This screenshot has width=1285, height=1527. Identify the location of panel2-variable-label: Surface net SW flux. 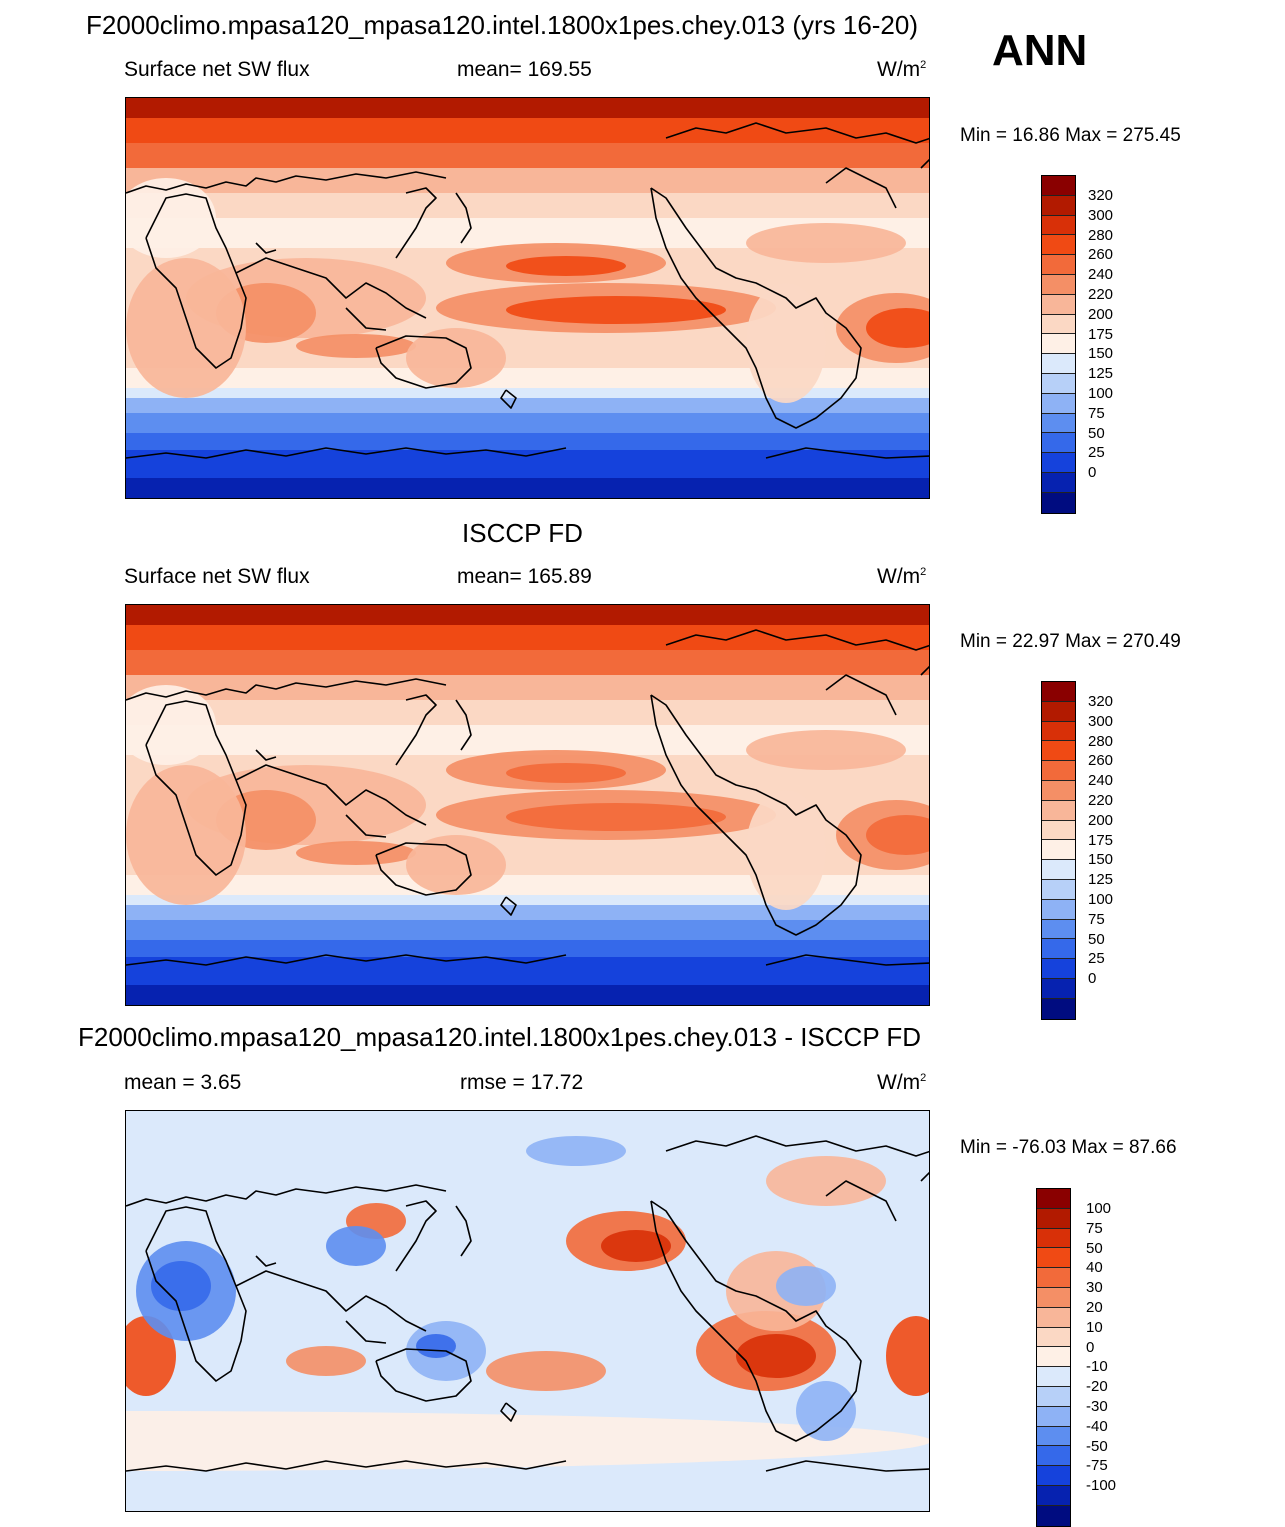
(217, 576).